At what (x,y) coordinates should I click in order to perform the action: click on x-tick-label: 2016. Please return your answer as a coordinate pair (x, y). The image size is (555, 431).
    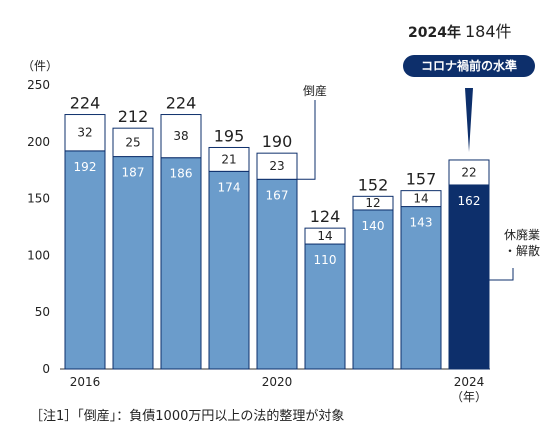
    Looking at the image, I should click on (85, 382).